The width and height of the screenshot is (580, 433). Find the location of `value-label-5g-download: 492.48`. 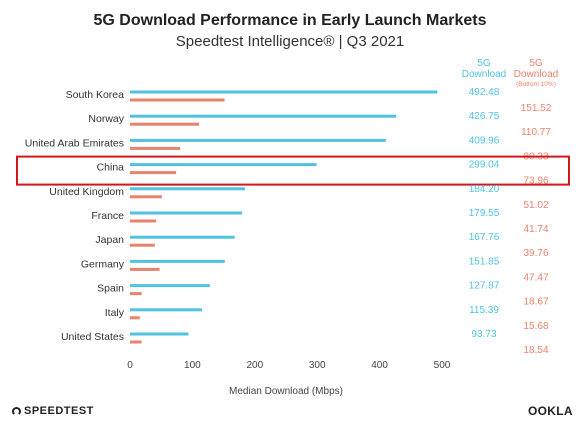

value-label-5g-download: 492.48 is located at coordinates (484, 92).